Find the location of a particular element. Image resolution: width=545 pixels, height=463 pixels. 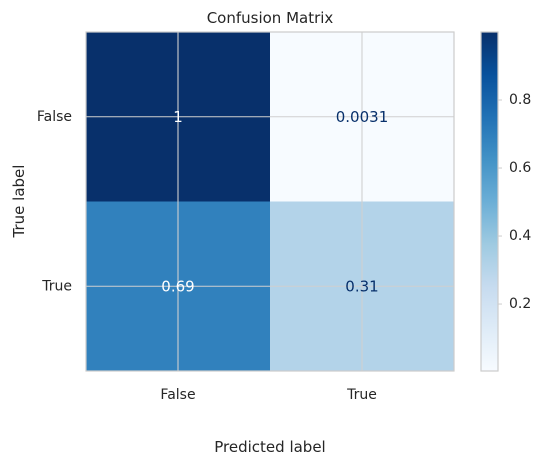

cell-value-label-1-0: 0.69 is located at coordinates (177, 286).